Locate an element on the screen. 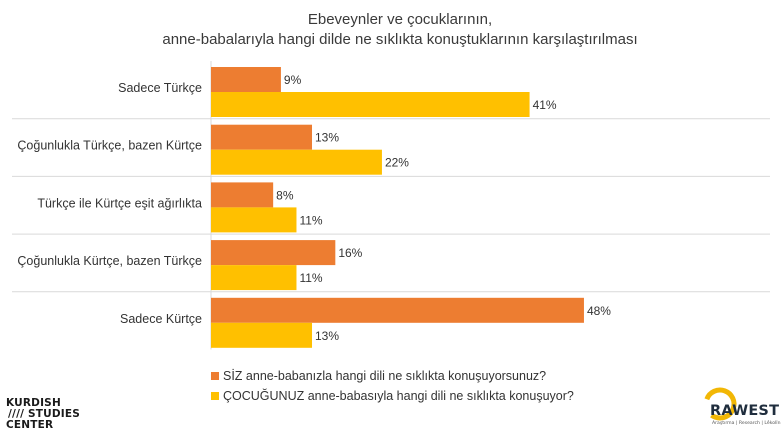 This screenshot has height=439, width=781. category-label: Sadece Türkçe is located at coordinates (160, 88).